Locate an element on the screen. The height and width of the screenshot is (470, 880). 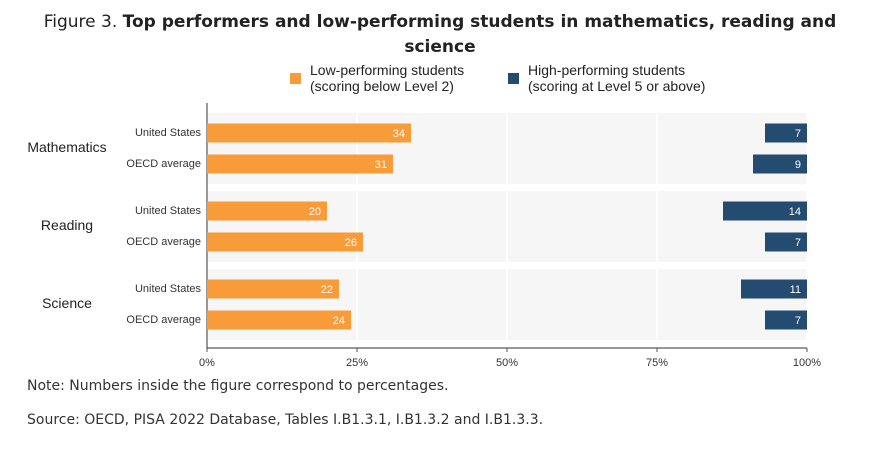
group-label: Mathematics is located at coordinates (66, 147).